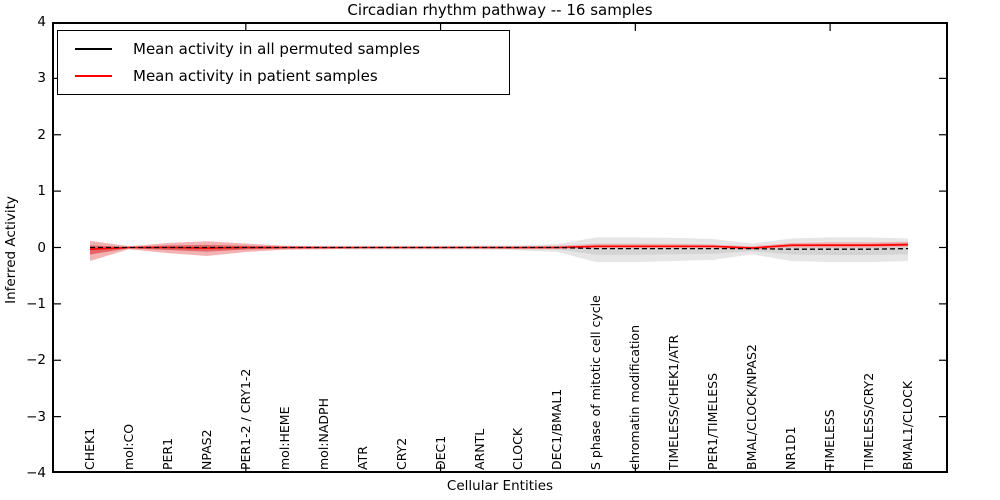 This screenshot has height=500, width=1000. What do you see at coordinates (830, 439) in the screenshot?
I see `x-category-label: TIMELESS` at bounding box center [830, 439].